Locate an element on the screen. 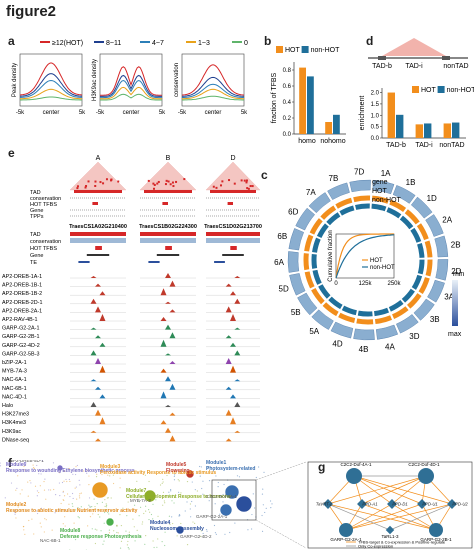 Image resolution: width=474 pixels, height=550 pixels. chromosome-label: 3B is located at coordinates (435, 319).